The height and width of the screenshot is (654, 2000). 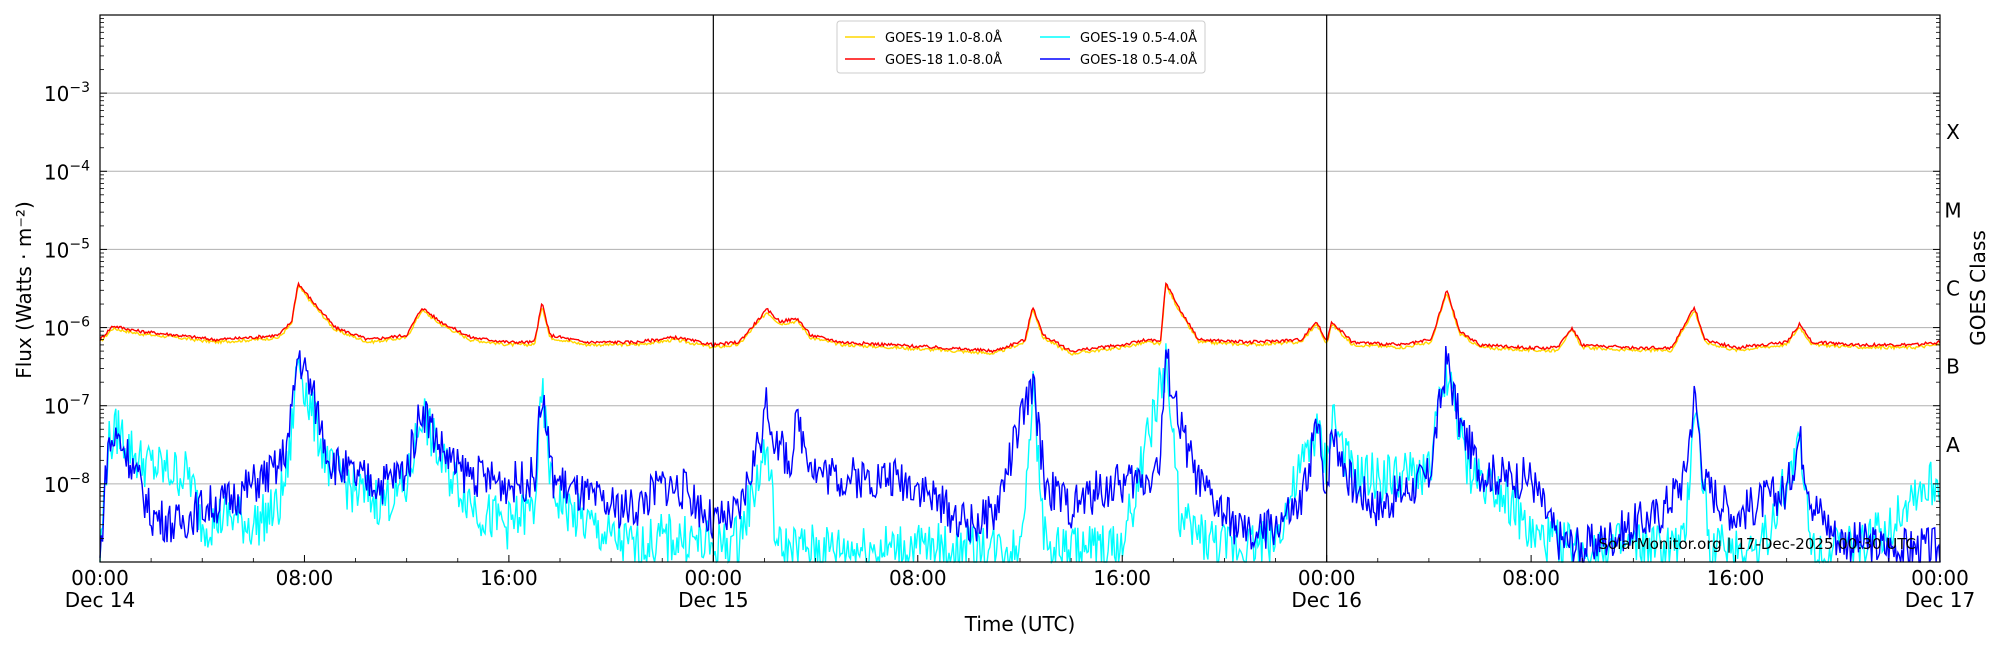 What do you see at coordinates (943, 60) in the screenshot?
I see `legend-entry: GOES-18 1.0-8.0Å` at bounding box center [943, 60].